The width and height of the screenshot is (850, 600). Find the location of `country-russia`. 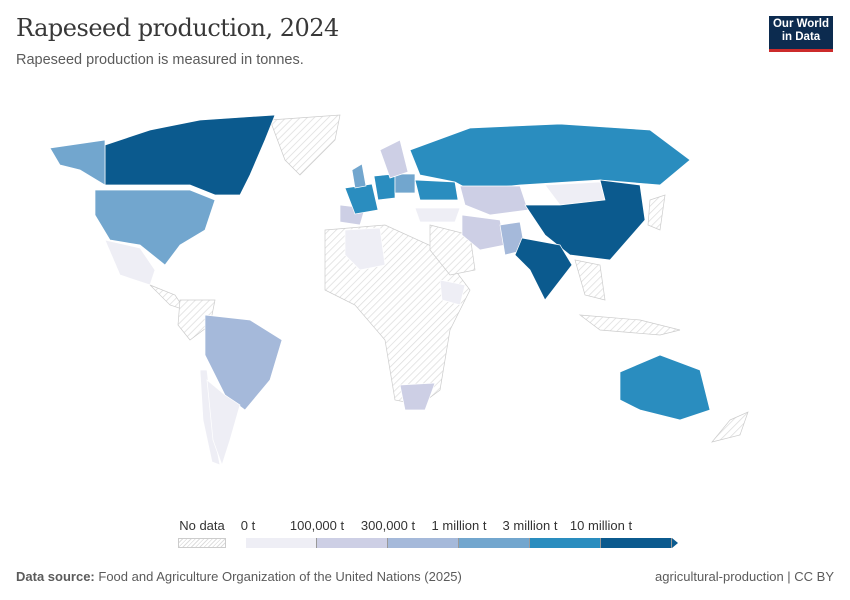

country-russia is located at coordinates (550, 157).